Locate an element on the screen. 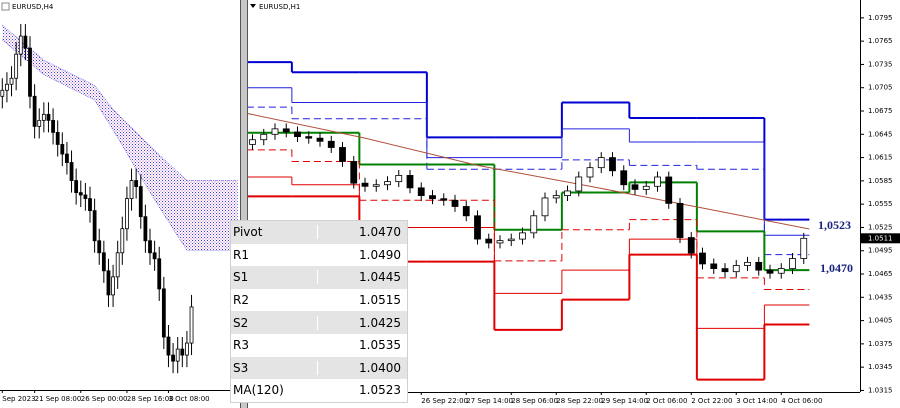 The width and height of the screenshot is (900, 408). cell: R2 is located at coordinates (274, 300).